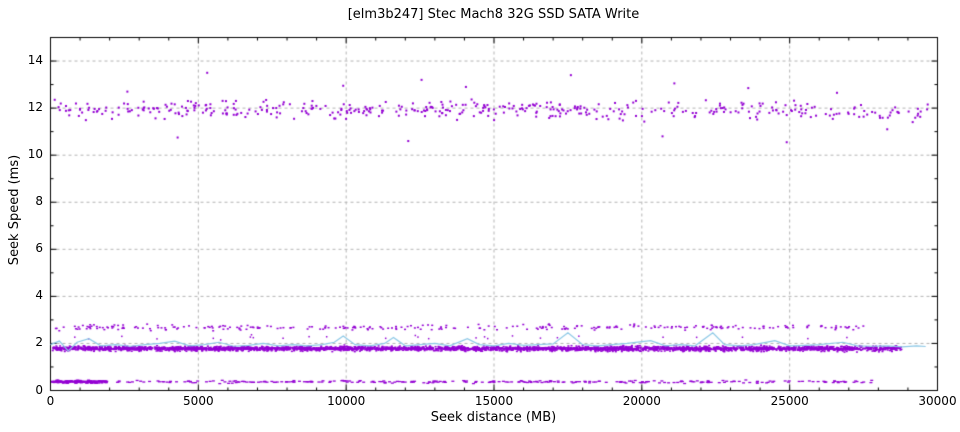  I want to click on y-tick-label: 10, so click(35, 154).